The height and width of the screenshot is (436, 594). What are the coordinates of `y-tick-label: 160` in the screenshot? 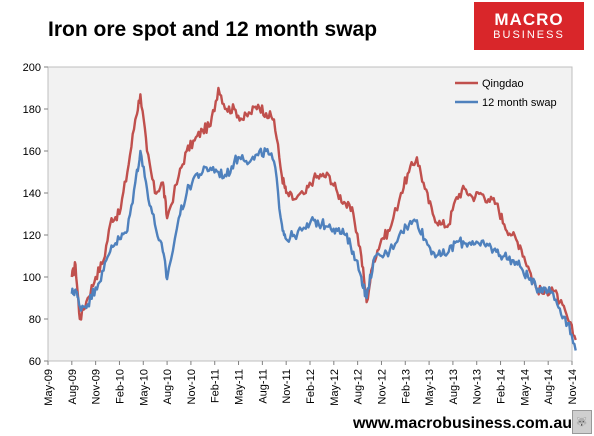 It's located at (32, 152).